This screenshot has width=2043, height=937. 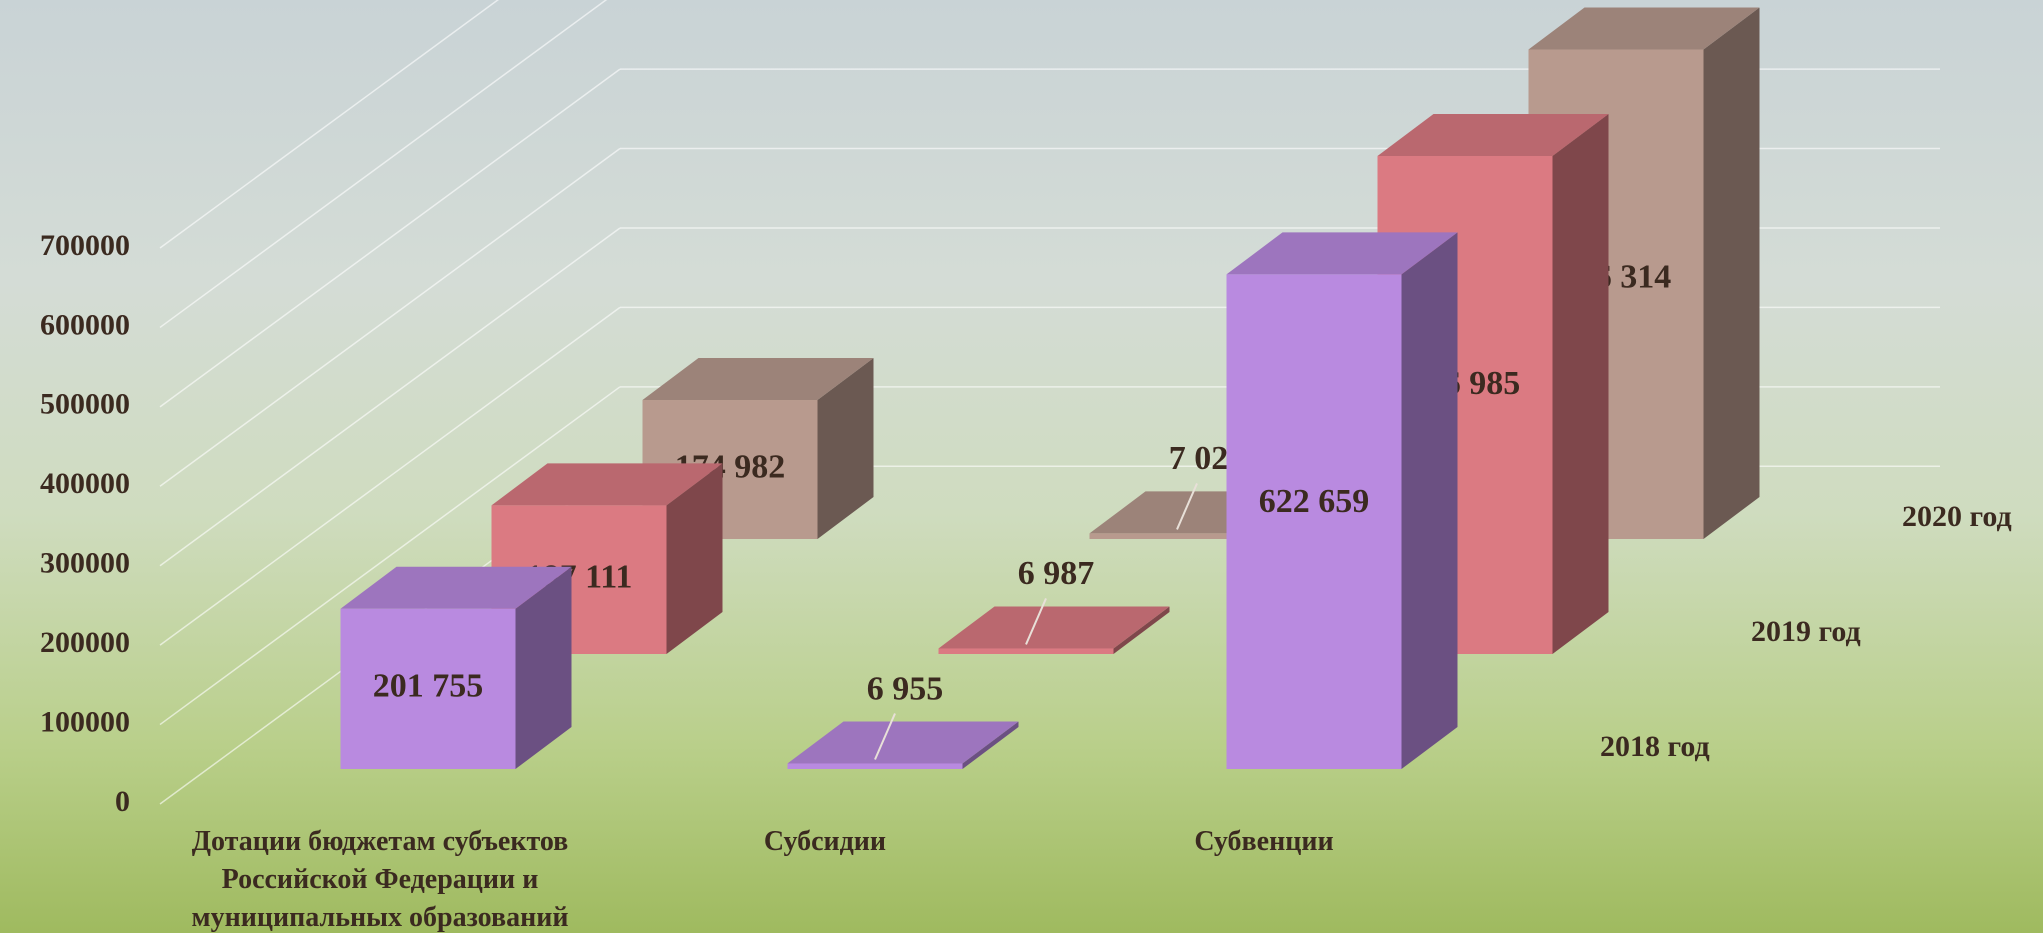 I want to click on legend-label: 2018 год, so click(x=1655, y=746).